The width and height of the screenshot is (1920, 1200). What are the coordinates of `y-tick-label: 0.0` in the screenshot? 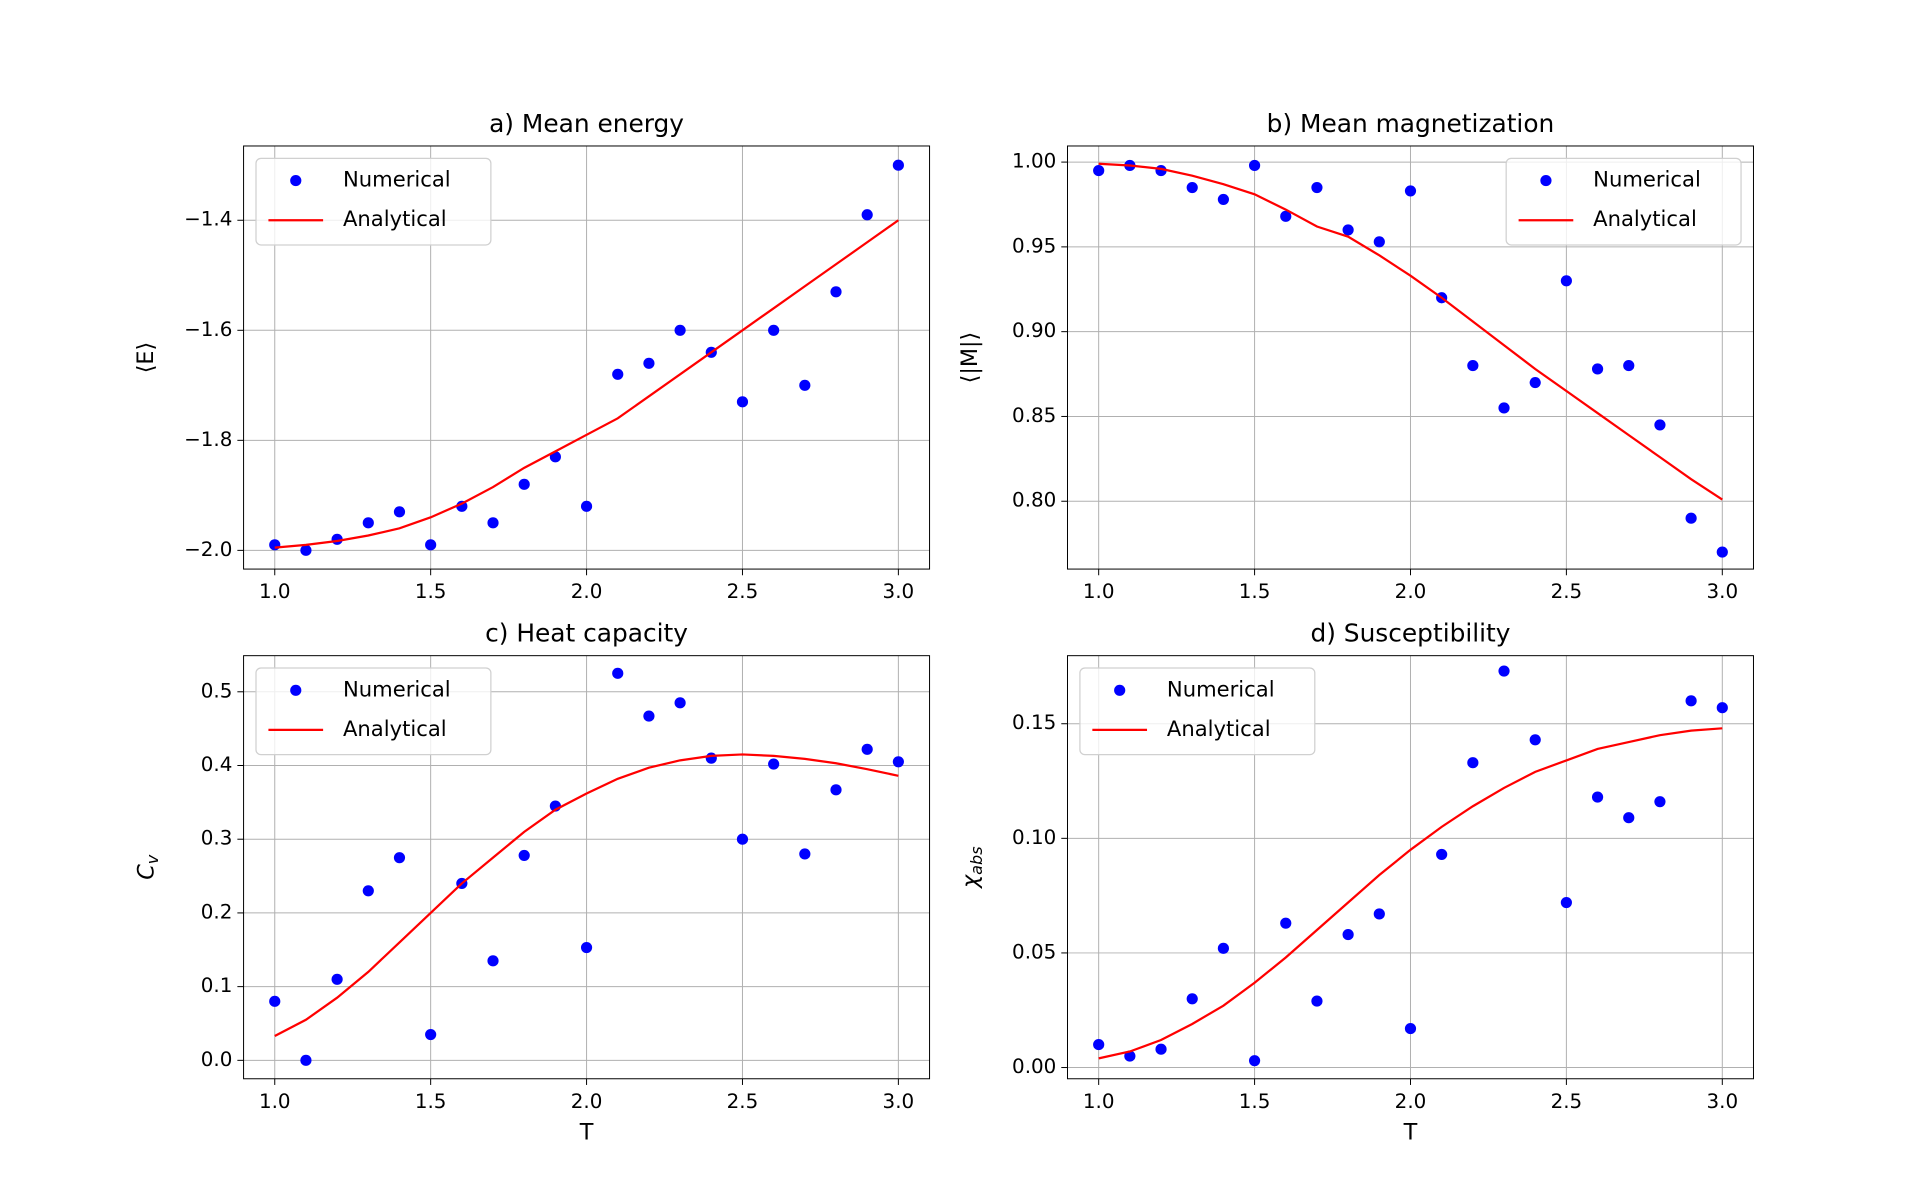 It's located at (217, 1059).